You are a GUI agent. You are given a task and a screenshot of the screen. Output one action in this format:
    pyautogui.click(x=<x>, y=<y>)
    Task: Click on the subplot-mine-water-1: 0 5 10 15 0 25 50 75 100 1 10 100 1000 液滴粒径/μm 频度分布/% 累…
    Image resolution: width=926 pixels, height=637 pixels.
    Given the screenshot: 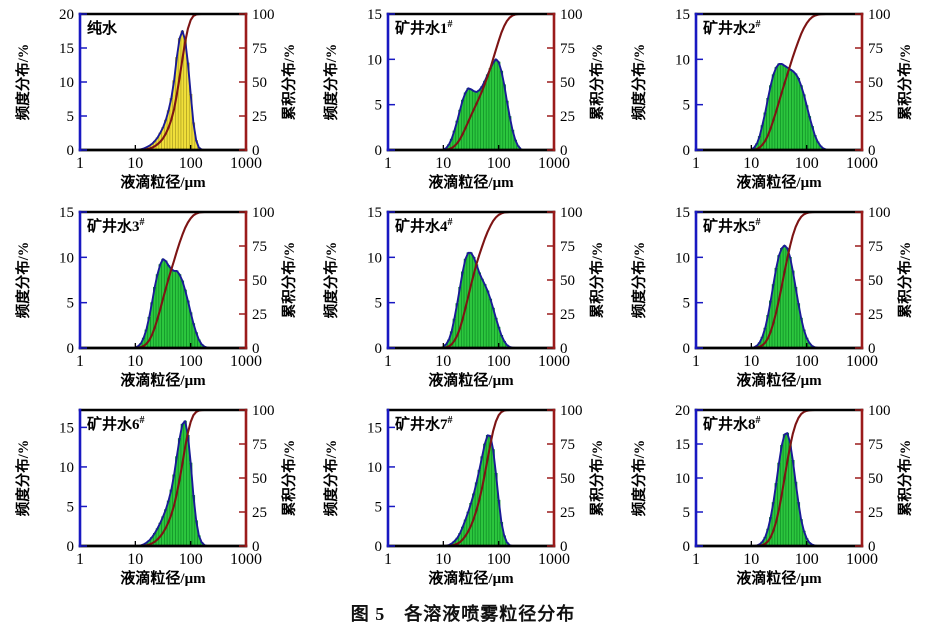 What is the action you would take?
    pyautogui.click(x=462, y=99)
    